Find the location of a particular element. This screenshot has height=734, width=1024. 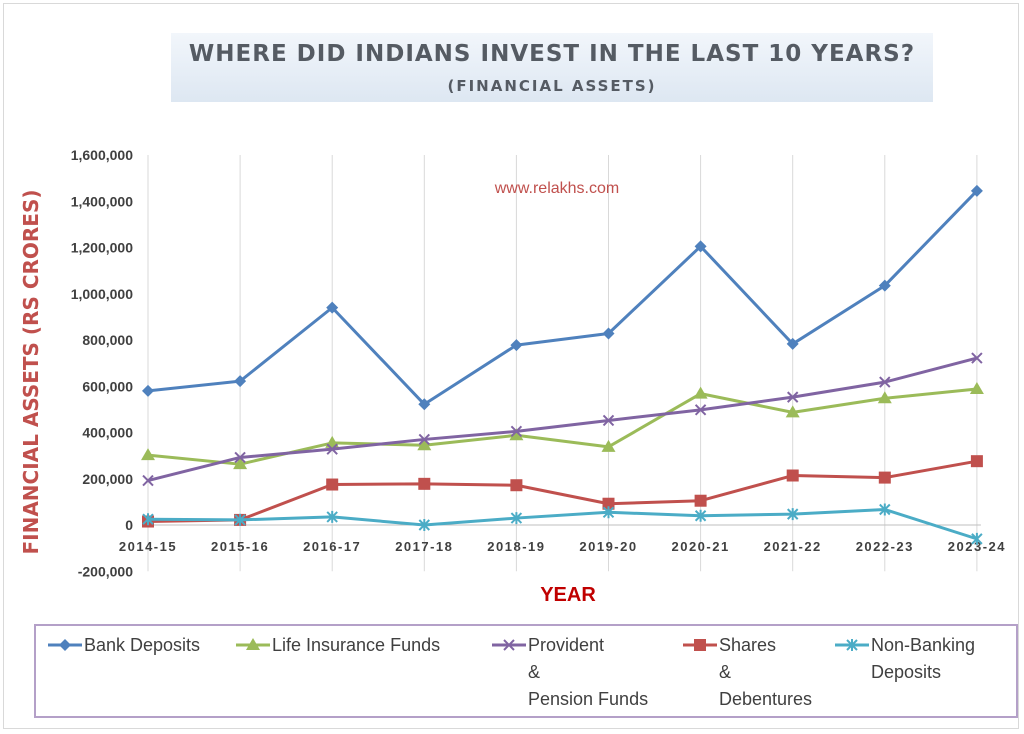

y-tick-label: -200,000 is located at coordinates (105, 571).